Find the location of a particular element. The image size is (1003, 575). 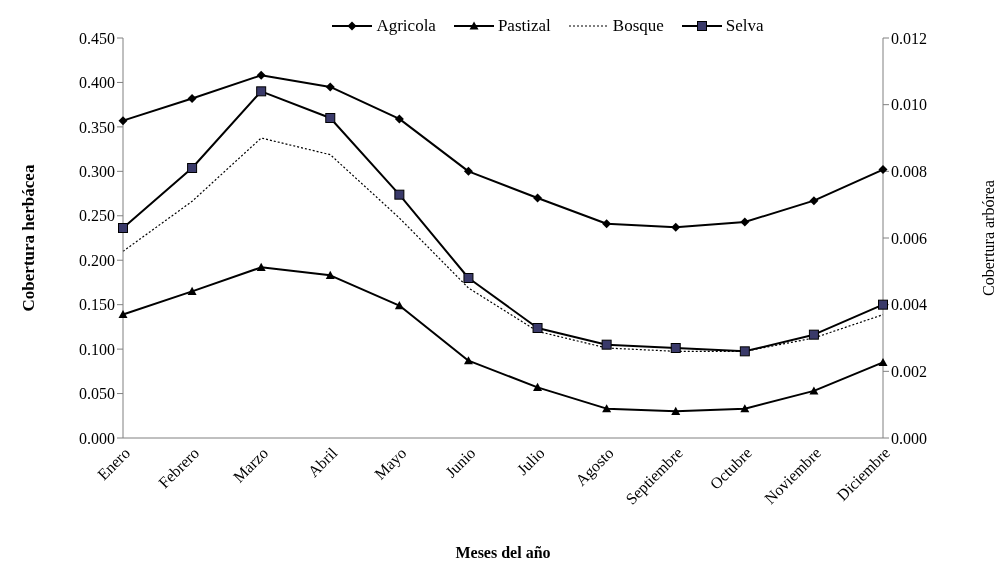

y2-tick-label: 0.006 is located at coordinates (909, 238).